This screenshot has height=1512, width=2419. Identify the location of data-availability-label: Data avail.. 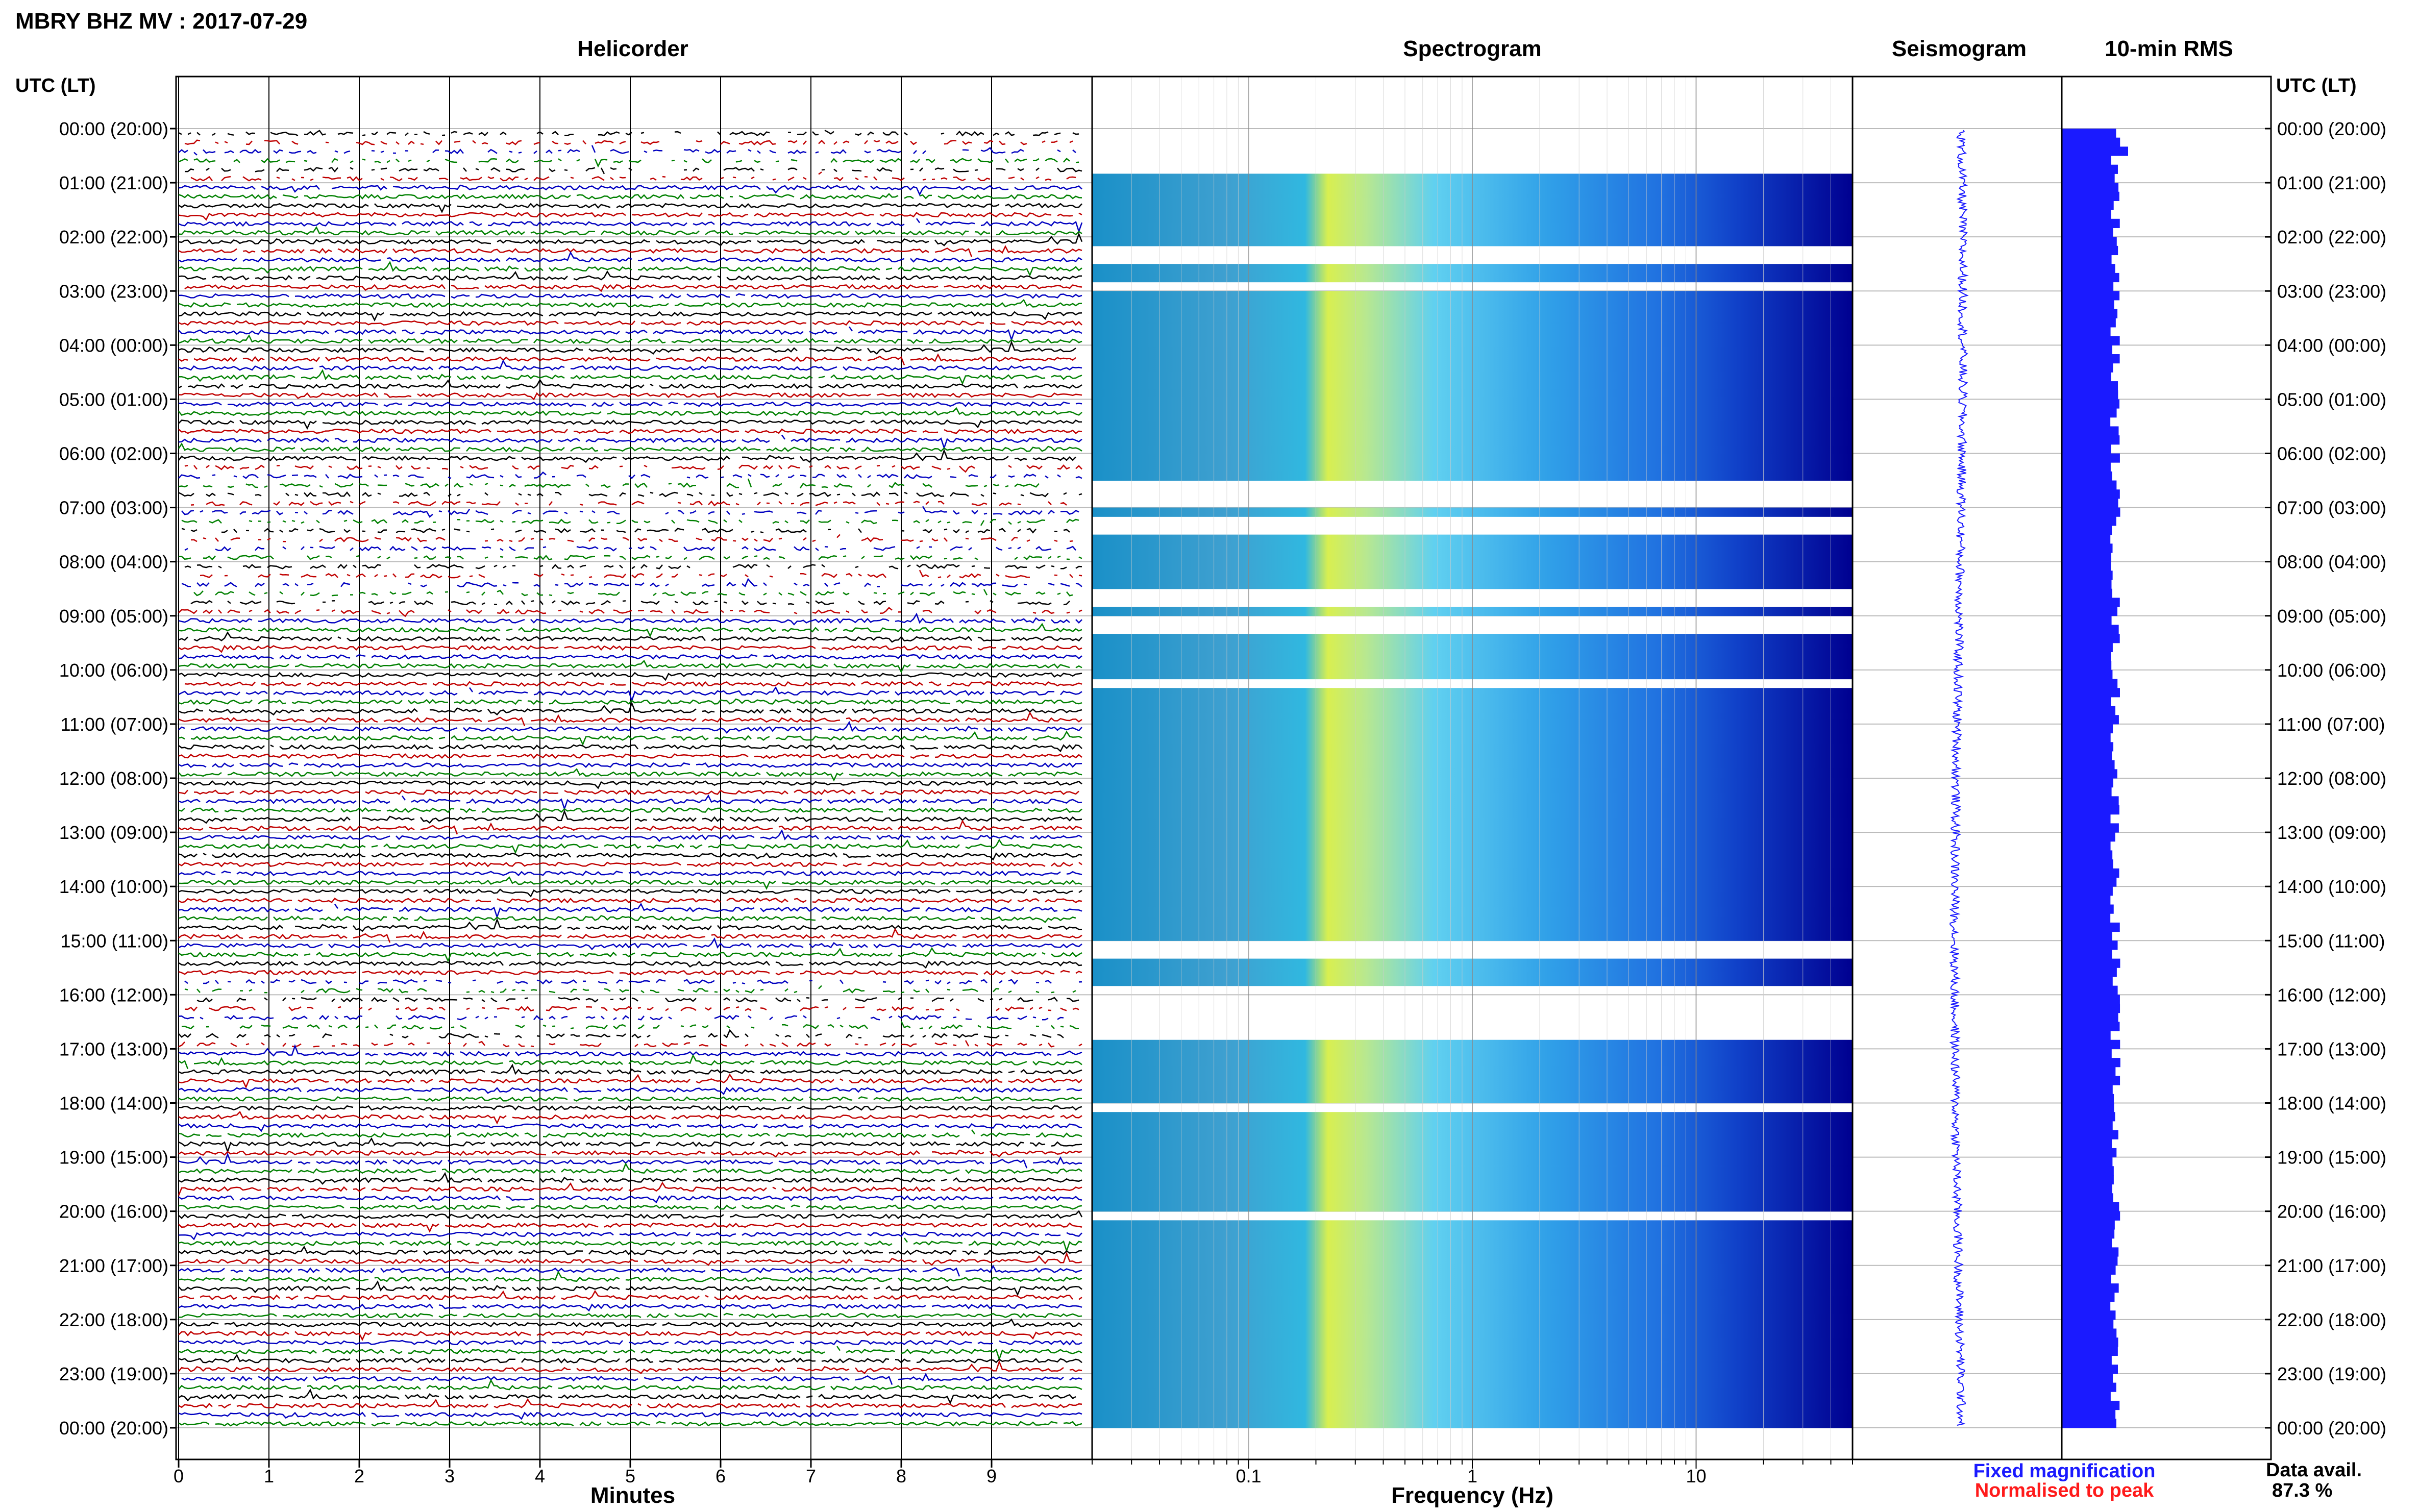
(2314, 1470).